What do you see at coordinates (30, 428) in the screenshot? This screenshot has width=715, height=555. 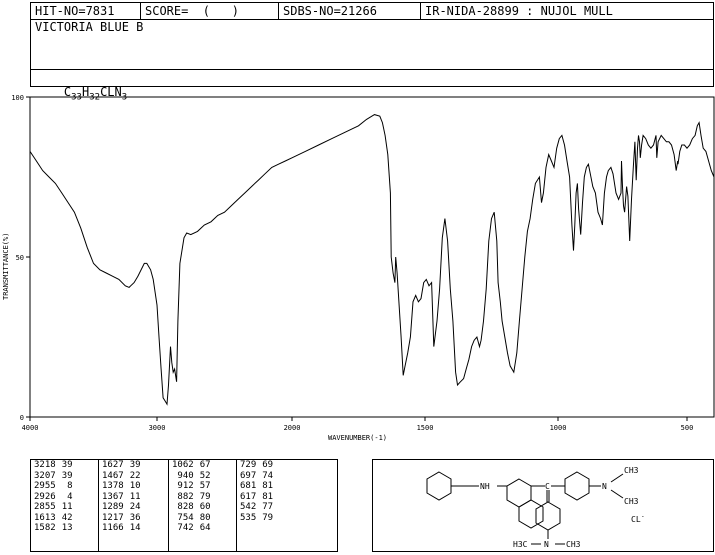 I see `x-tick-label: 4000` at bounding box center [30, 428].